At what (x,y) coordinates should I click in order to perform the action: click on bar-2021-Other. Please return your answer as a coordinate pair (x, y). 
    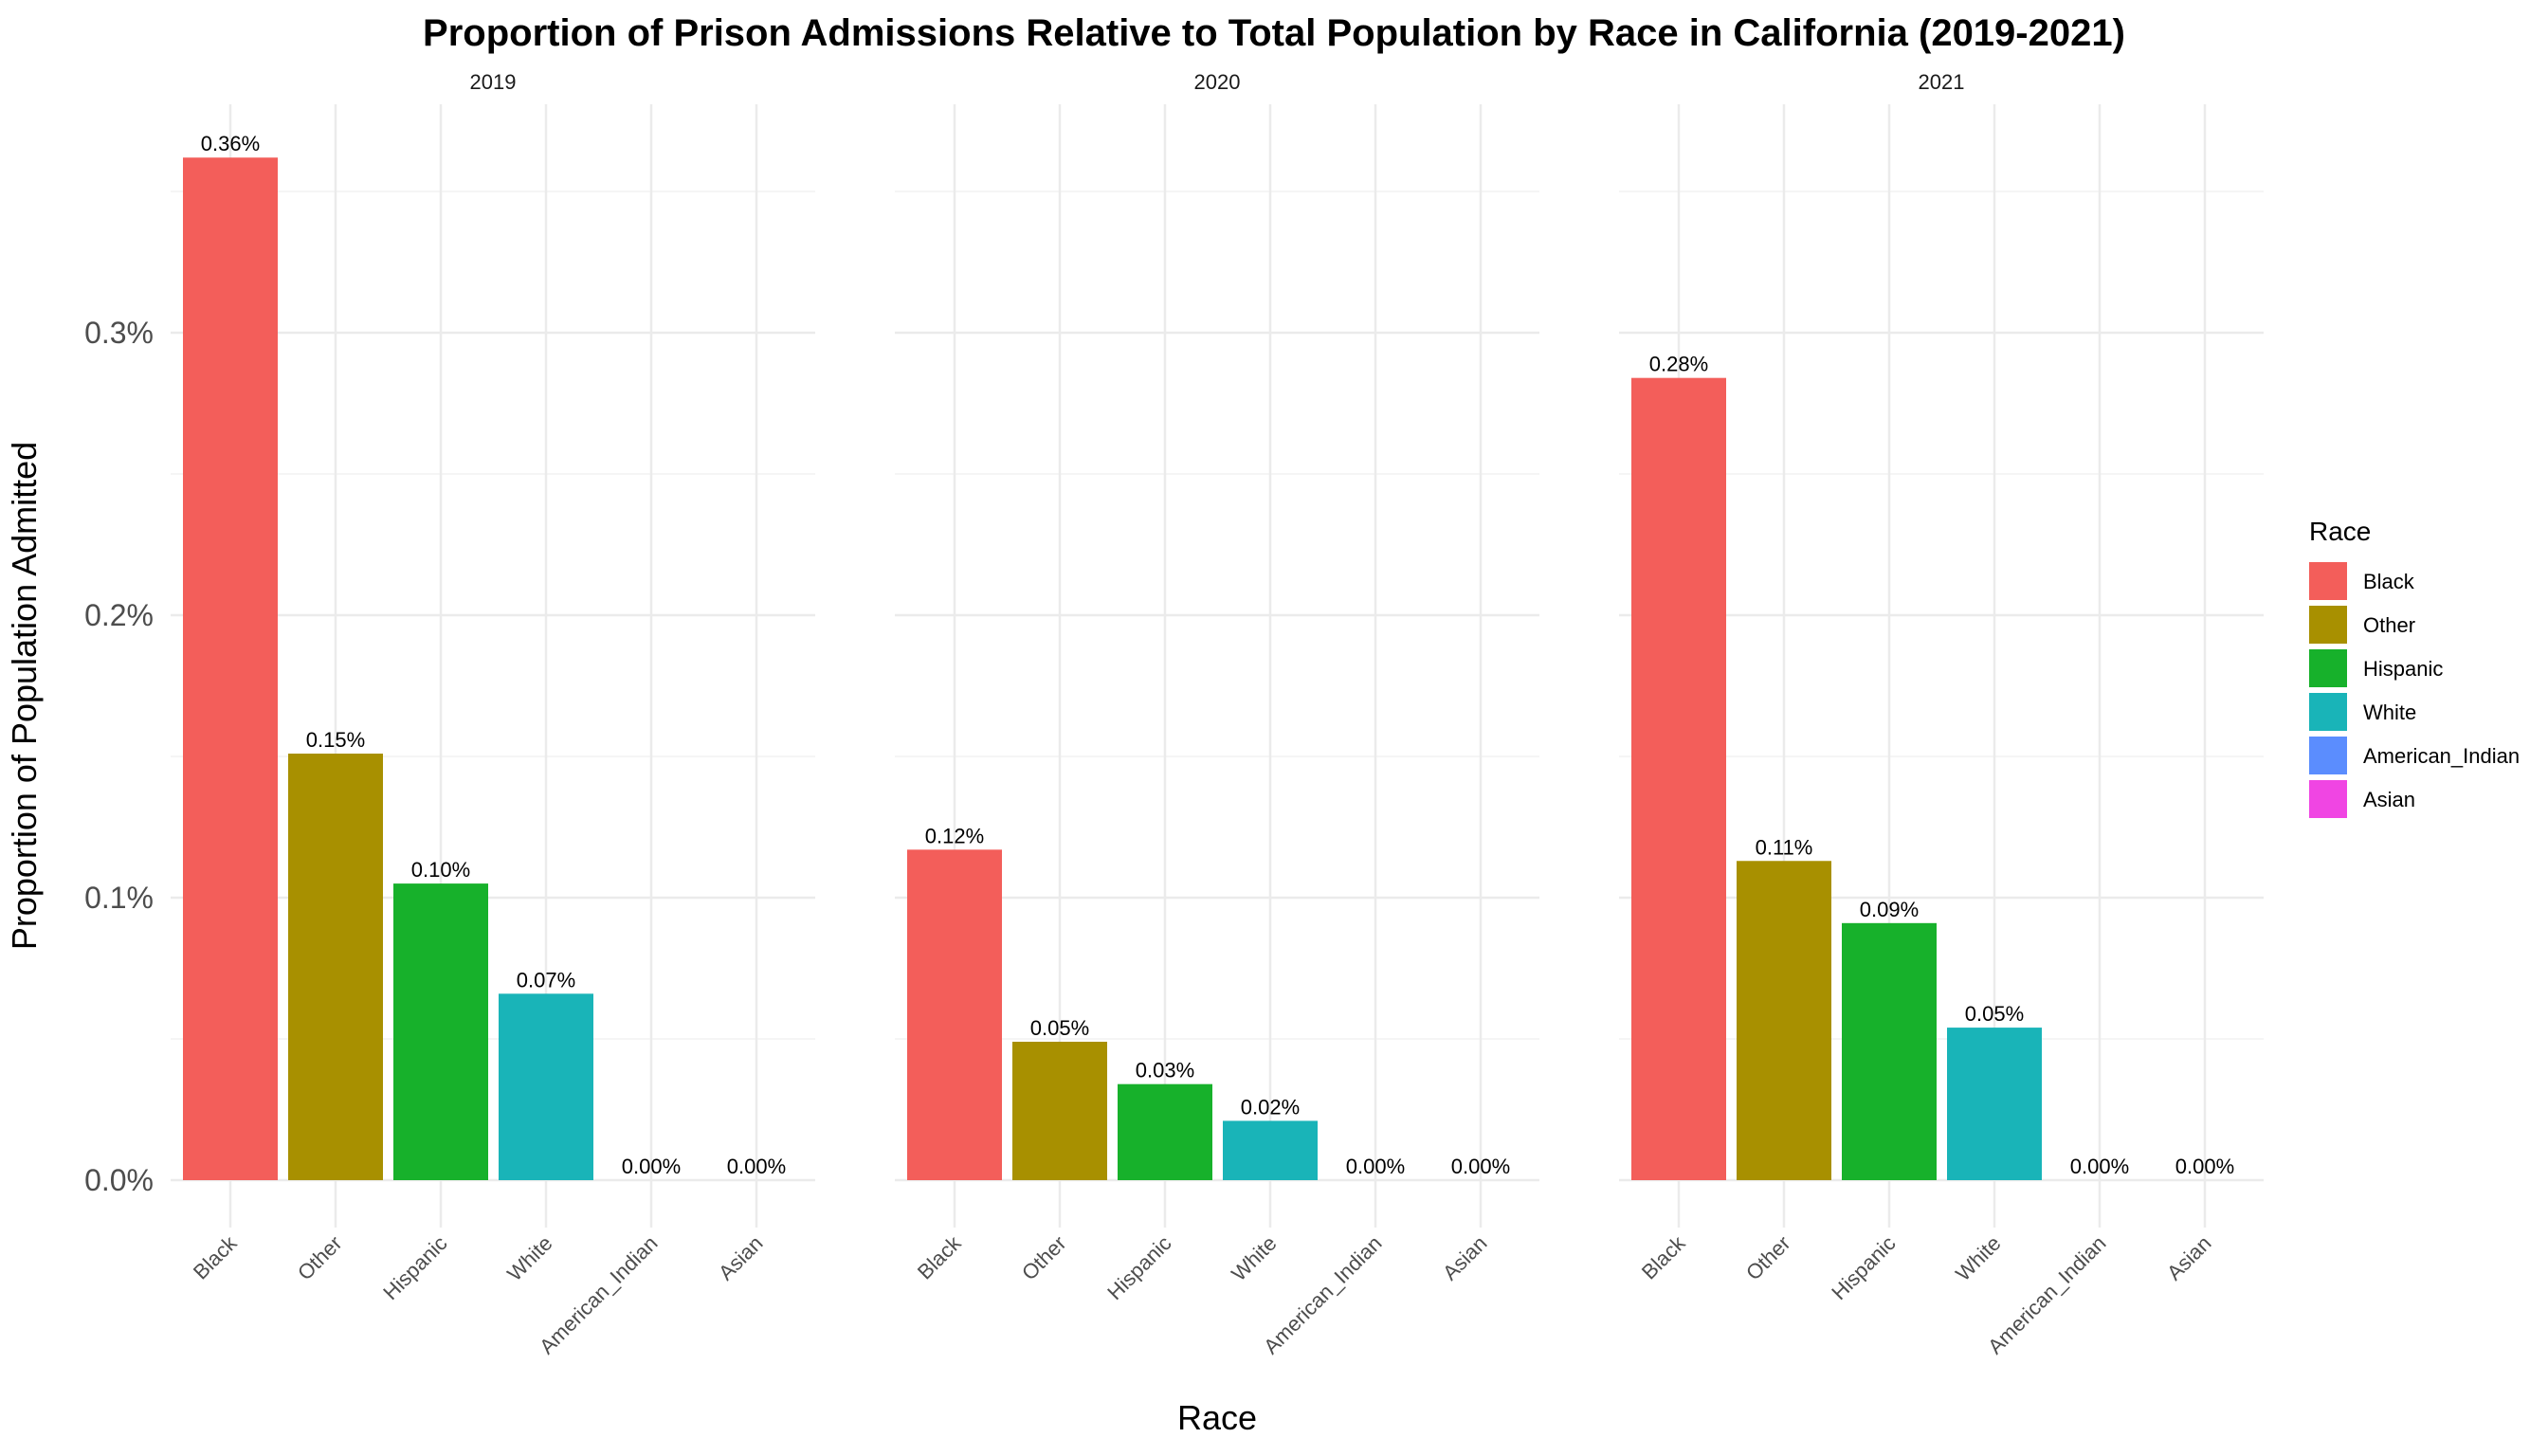
    Looking at the image, I should click on (1784, 1020).